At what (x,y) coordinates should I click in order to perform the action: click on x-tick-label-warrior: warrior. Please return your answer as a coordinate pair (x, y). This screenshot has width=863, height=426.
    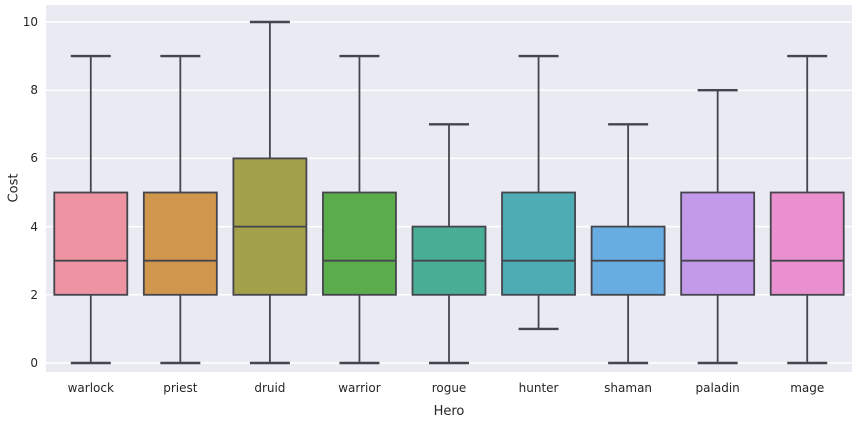
    Looking at the image, I should click on (359, 388).